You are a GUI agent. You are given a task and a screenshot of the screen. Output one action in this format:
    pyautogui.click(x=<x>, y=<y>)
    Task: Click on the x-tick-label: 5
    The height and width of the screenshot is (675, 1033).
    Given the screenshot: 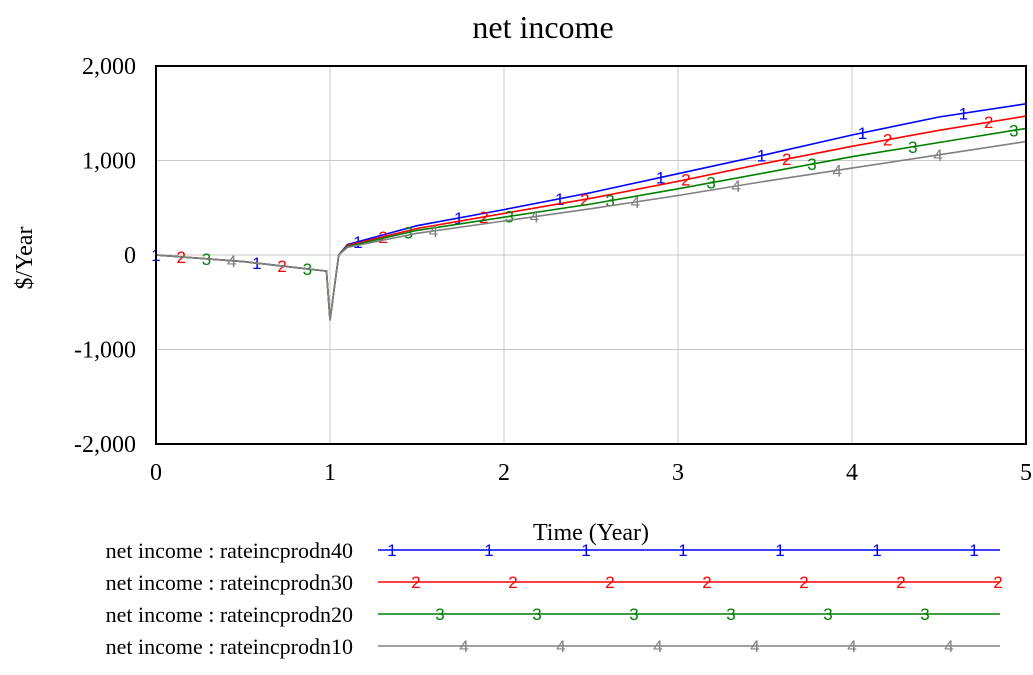 What is the action you would take?
    pyautogui.click(x=1026, y=473)
    